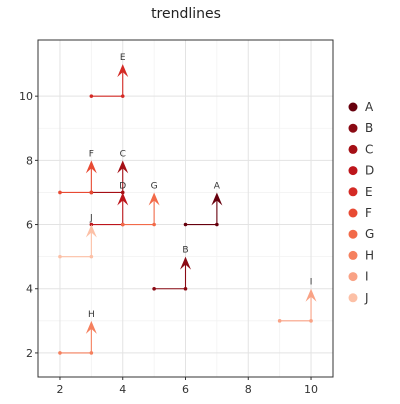 The width and height of the screenshot is (400, 404). Describe the element at coordinates (369, 192) in the screenshot. I see `legend-label-E: E` at that location.